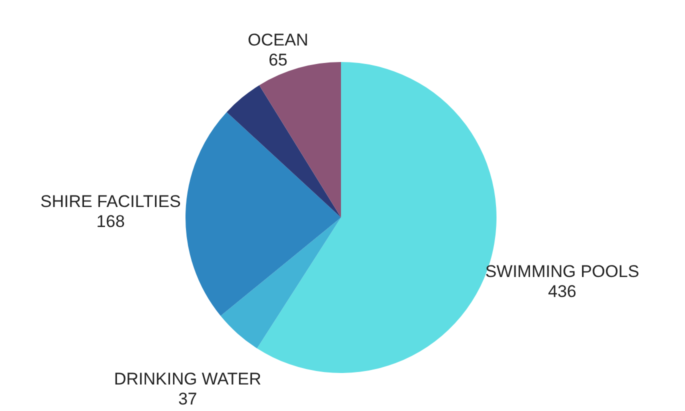 The height and width of the screenshot is (411, 685). Describe the element at coordinates (562, 272) in the screenshot. I see `slice-label: SWIMMING POOLS` at that location.